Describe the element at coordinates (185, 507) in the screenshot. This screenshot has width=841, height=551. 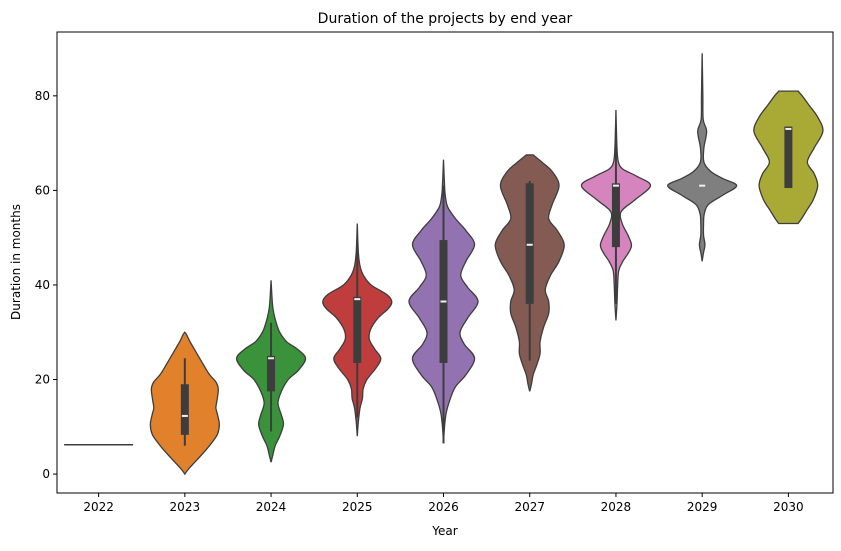
I see `x-tick-label: 2023` at that location.